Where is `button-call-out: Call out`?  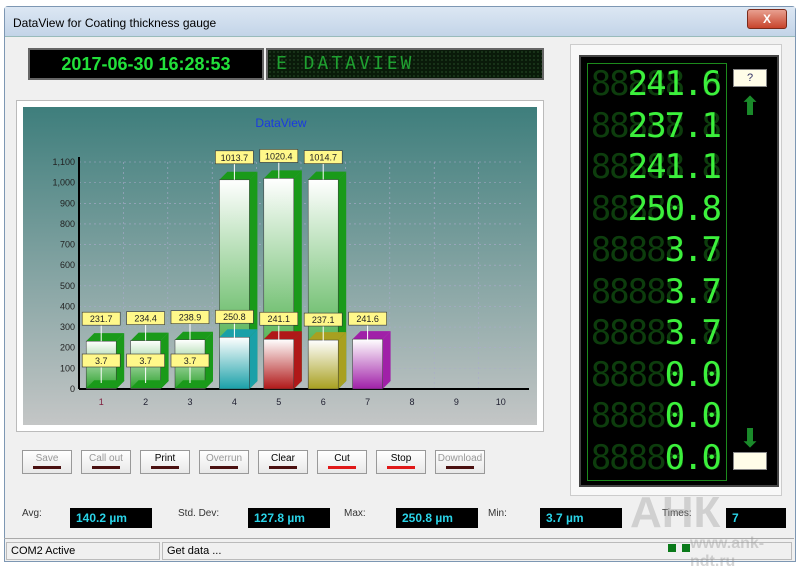 button-call-out: Call out is located at coordinates (106, 462).